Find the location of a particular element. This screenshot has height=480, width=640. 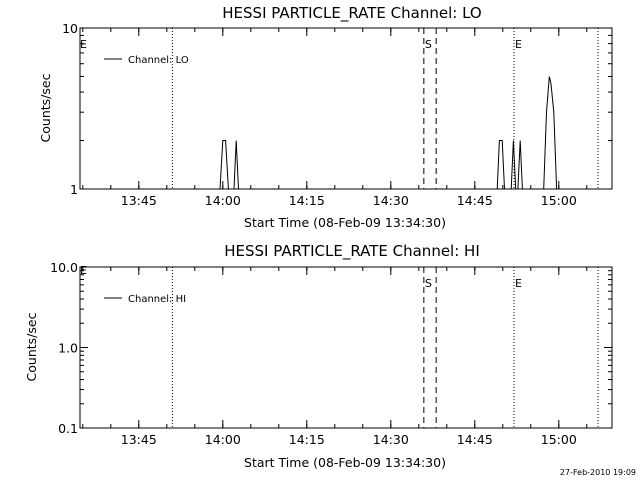

legend-label: Channel: LO is located at coordinates (158, 60).